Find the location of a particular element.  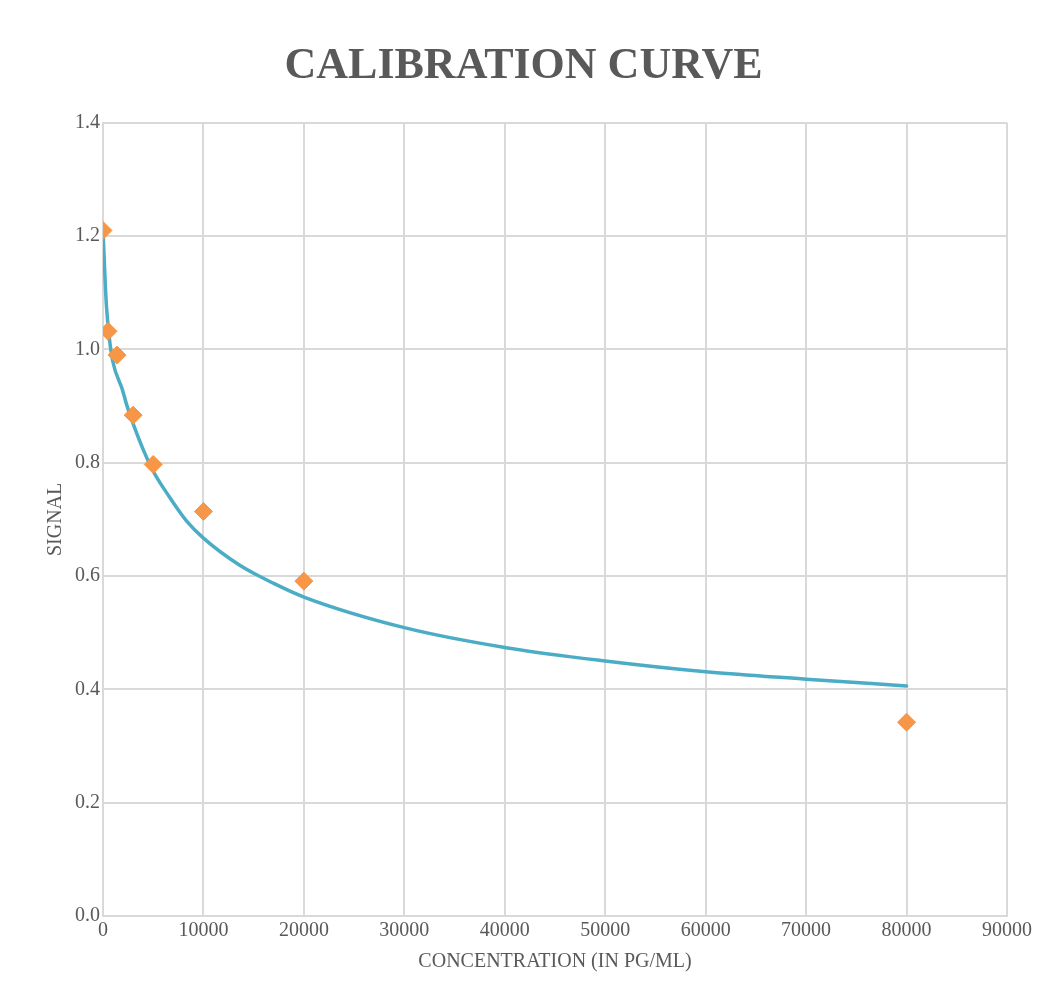

x-tick-label: 80000 is located at coordinates (906, 929).